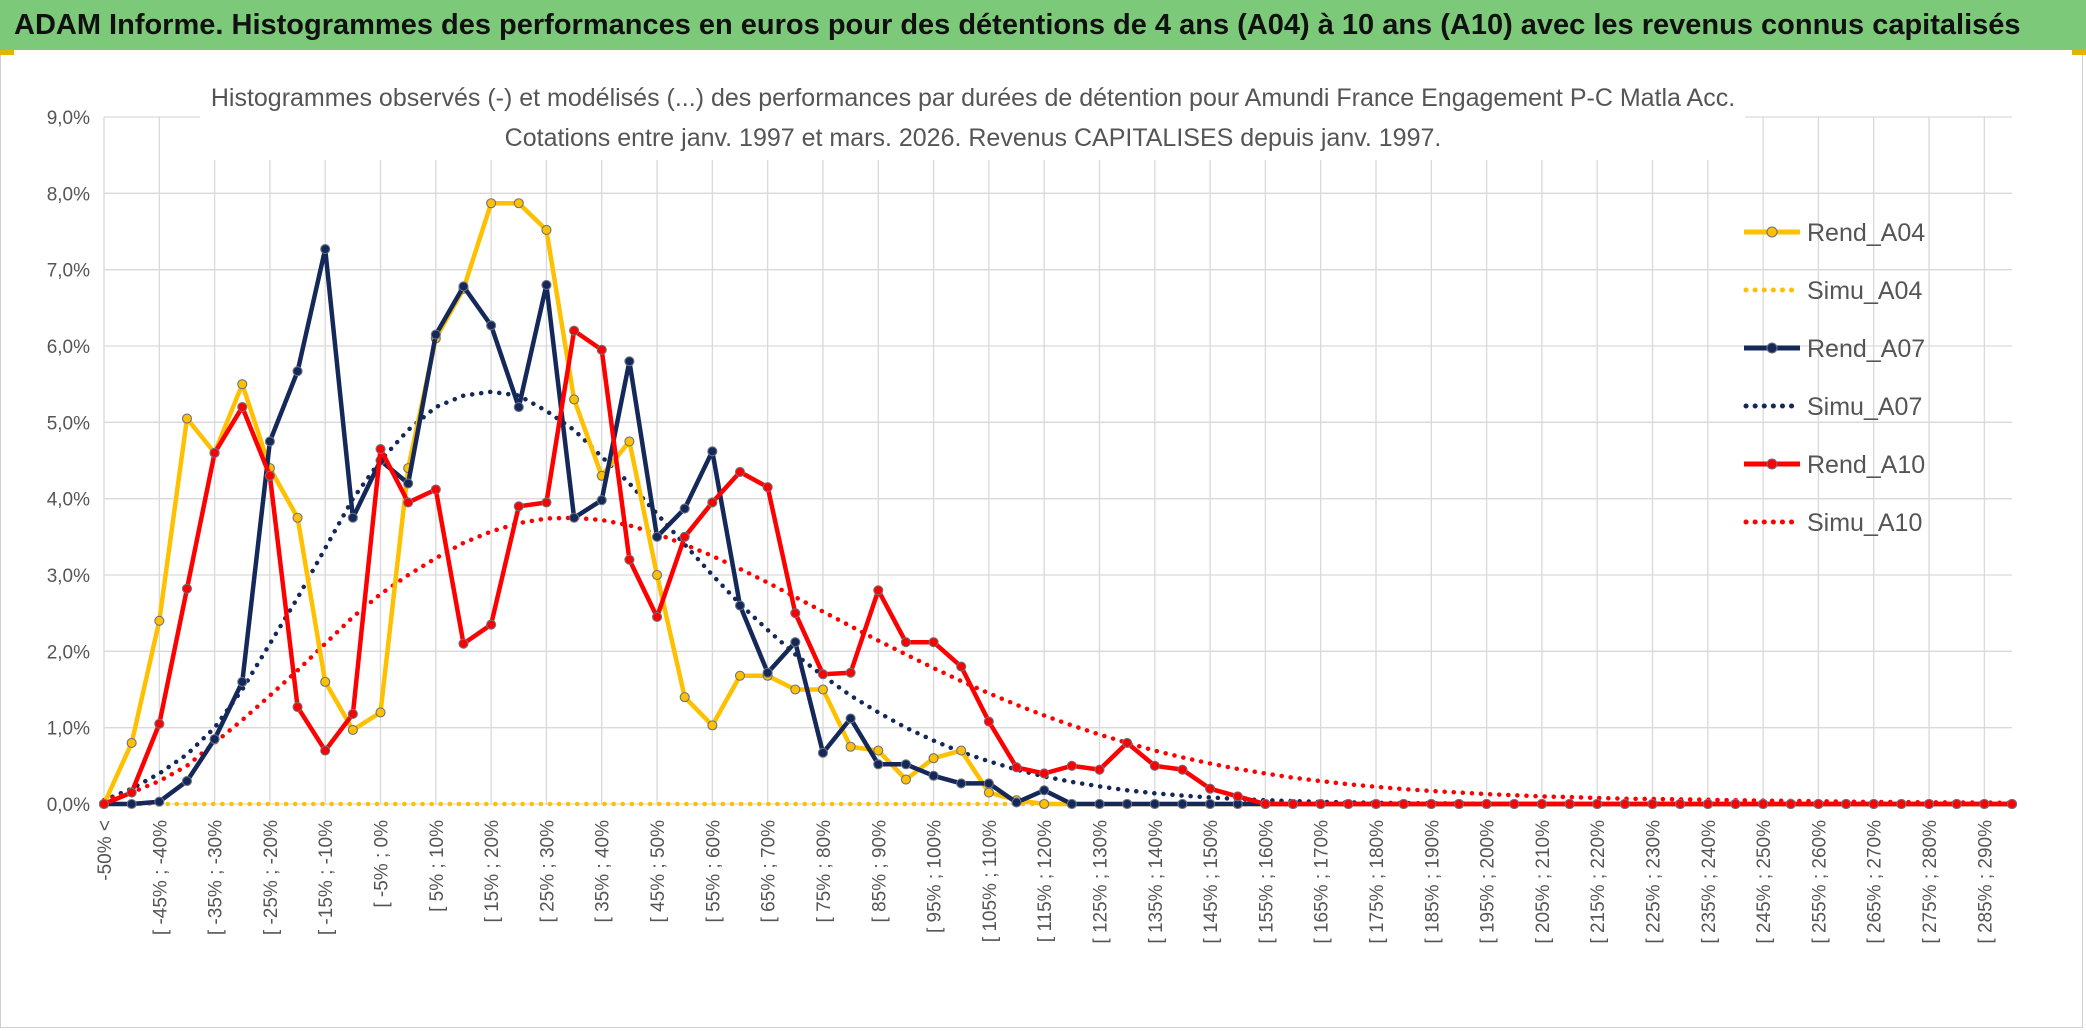 The height and width of the screenshot is (1031, 2086). What do you see at coordinates (935, 876) in the screenshot?
I see `x-tick-label: [ 95% ; 100%` at bounding box center [935, 876].